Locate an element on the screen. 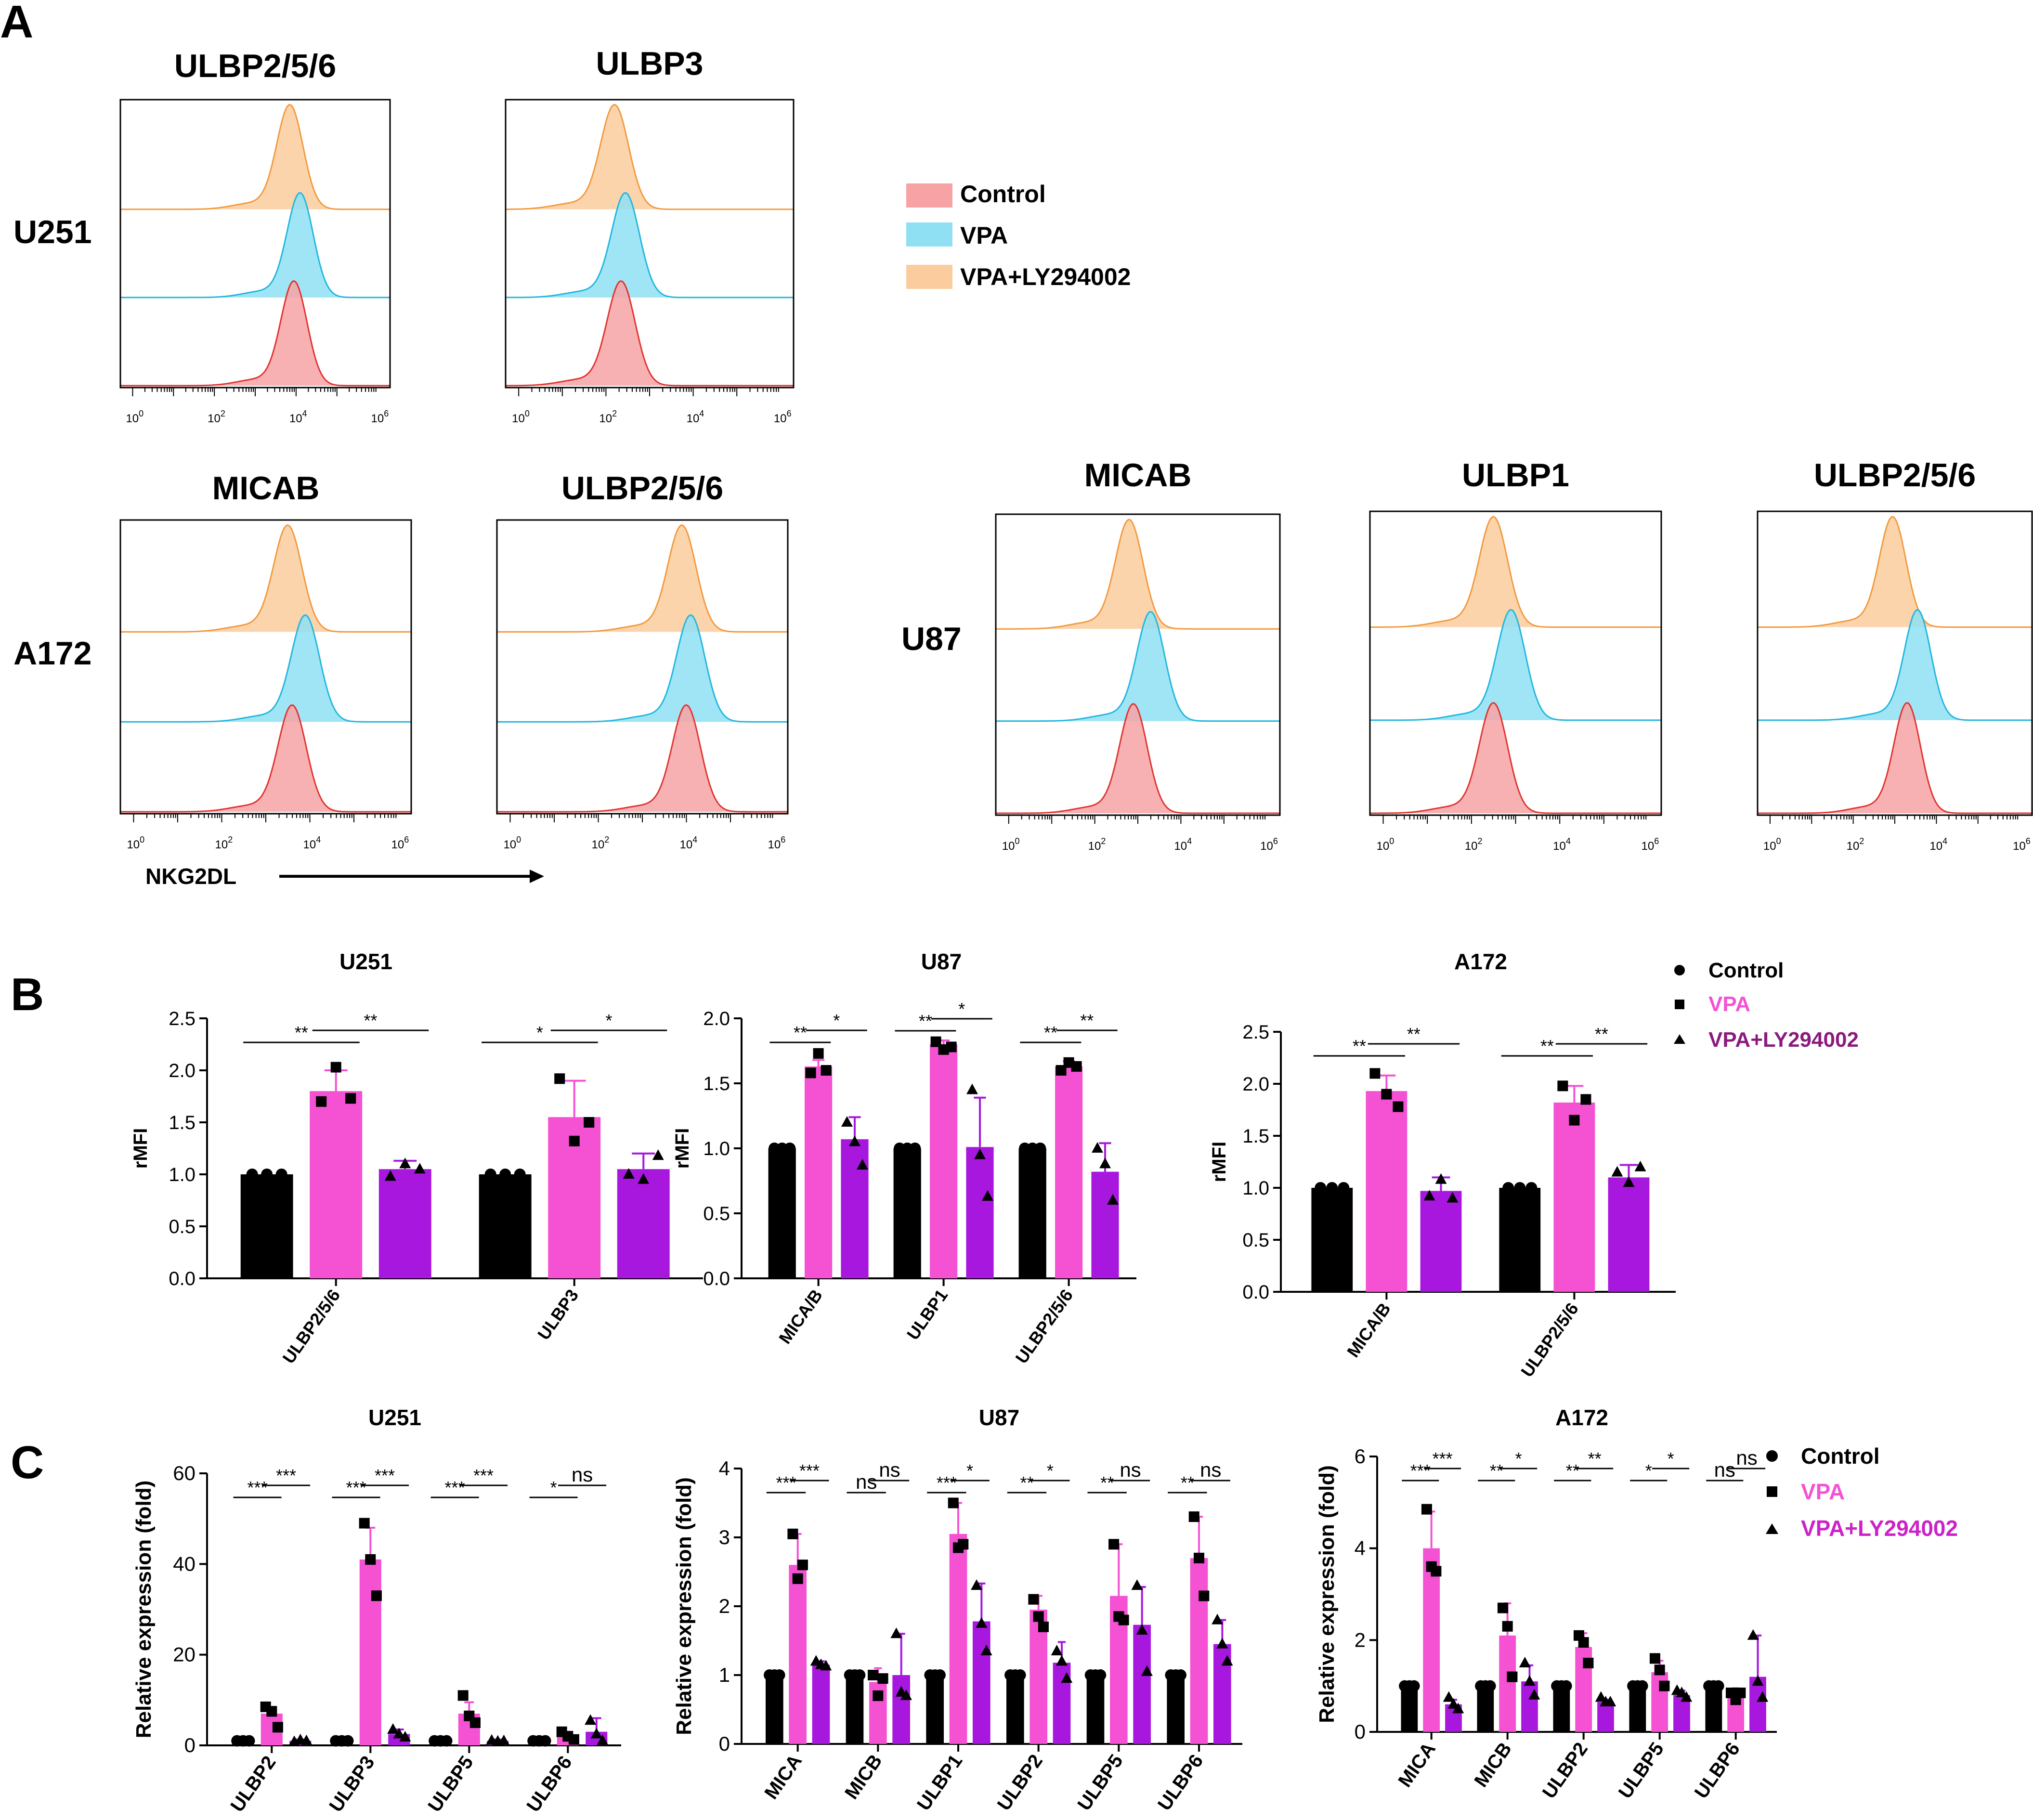  x-tick-label: MICA/B is located at coordinates (1368, 1330).